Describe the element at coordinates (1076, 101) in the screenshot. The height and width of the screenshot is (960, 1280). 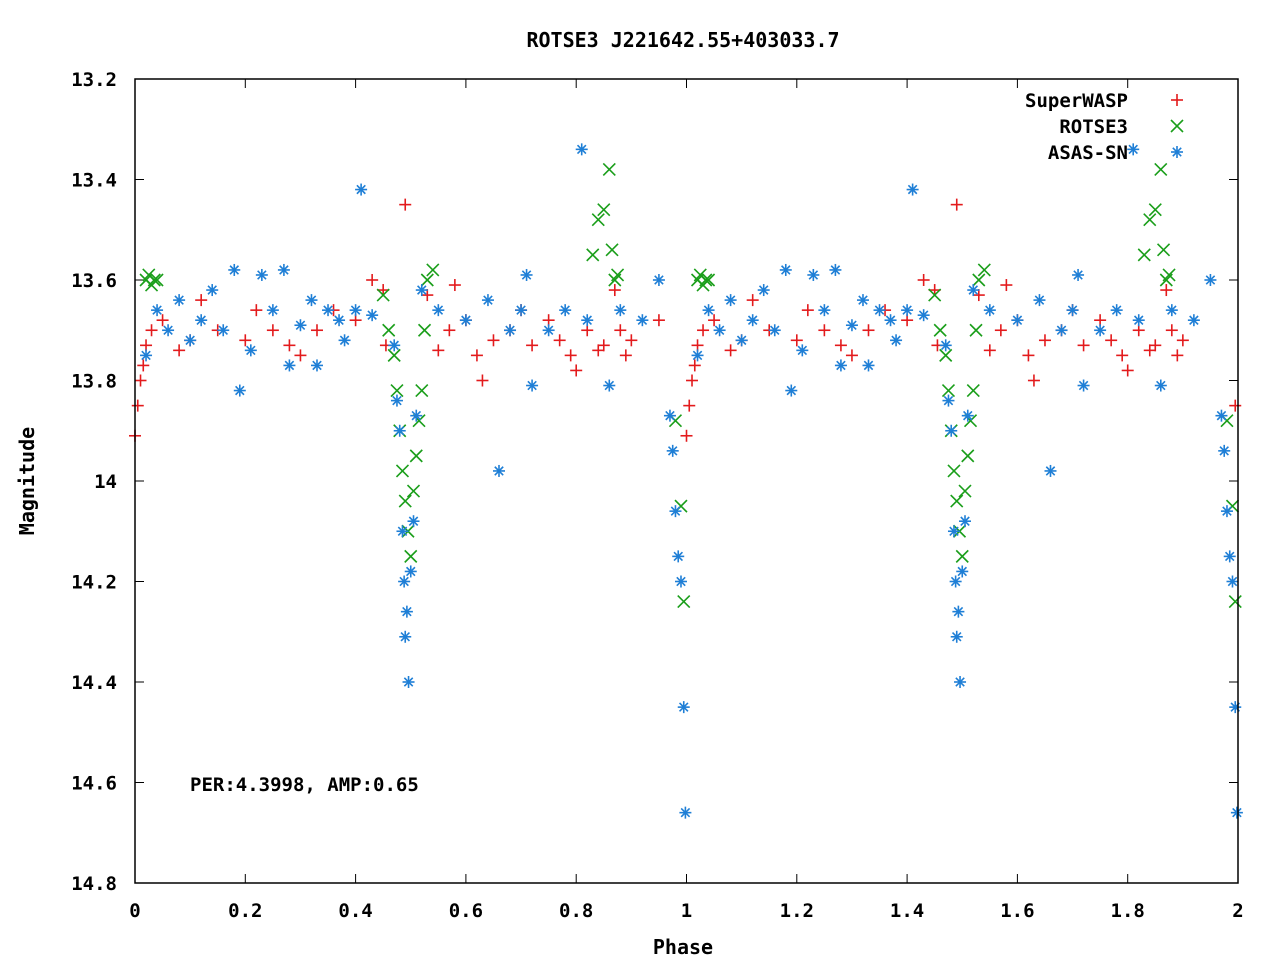
I see `legend-label: SuperWASP` at that location.